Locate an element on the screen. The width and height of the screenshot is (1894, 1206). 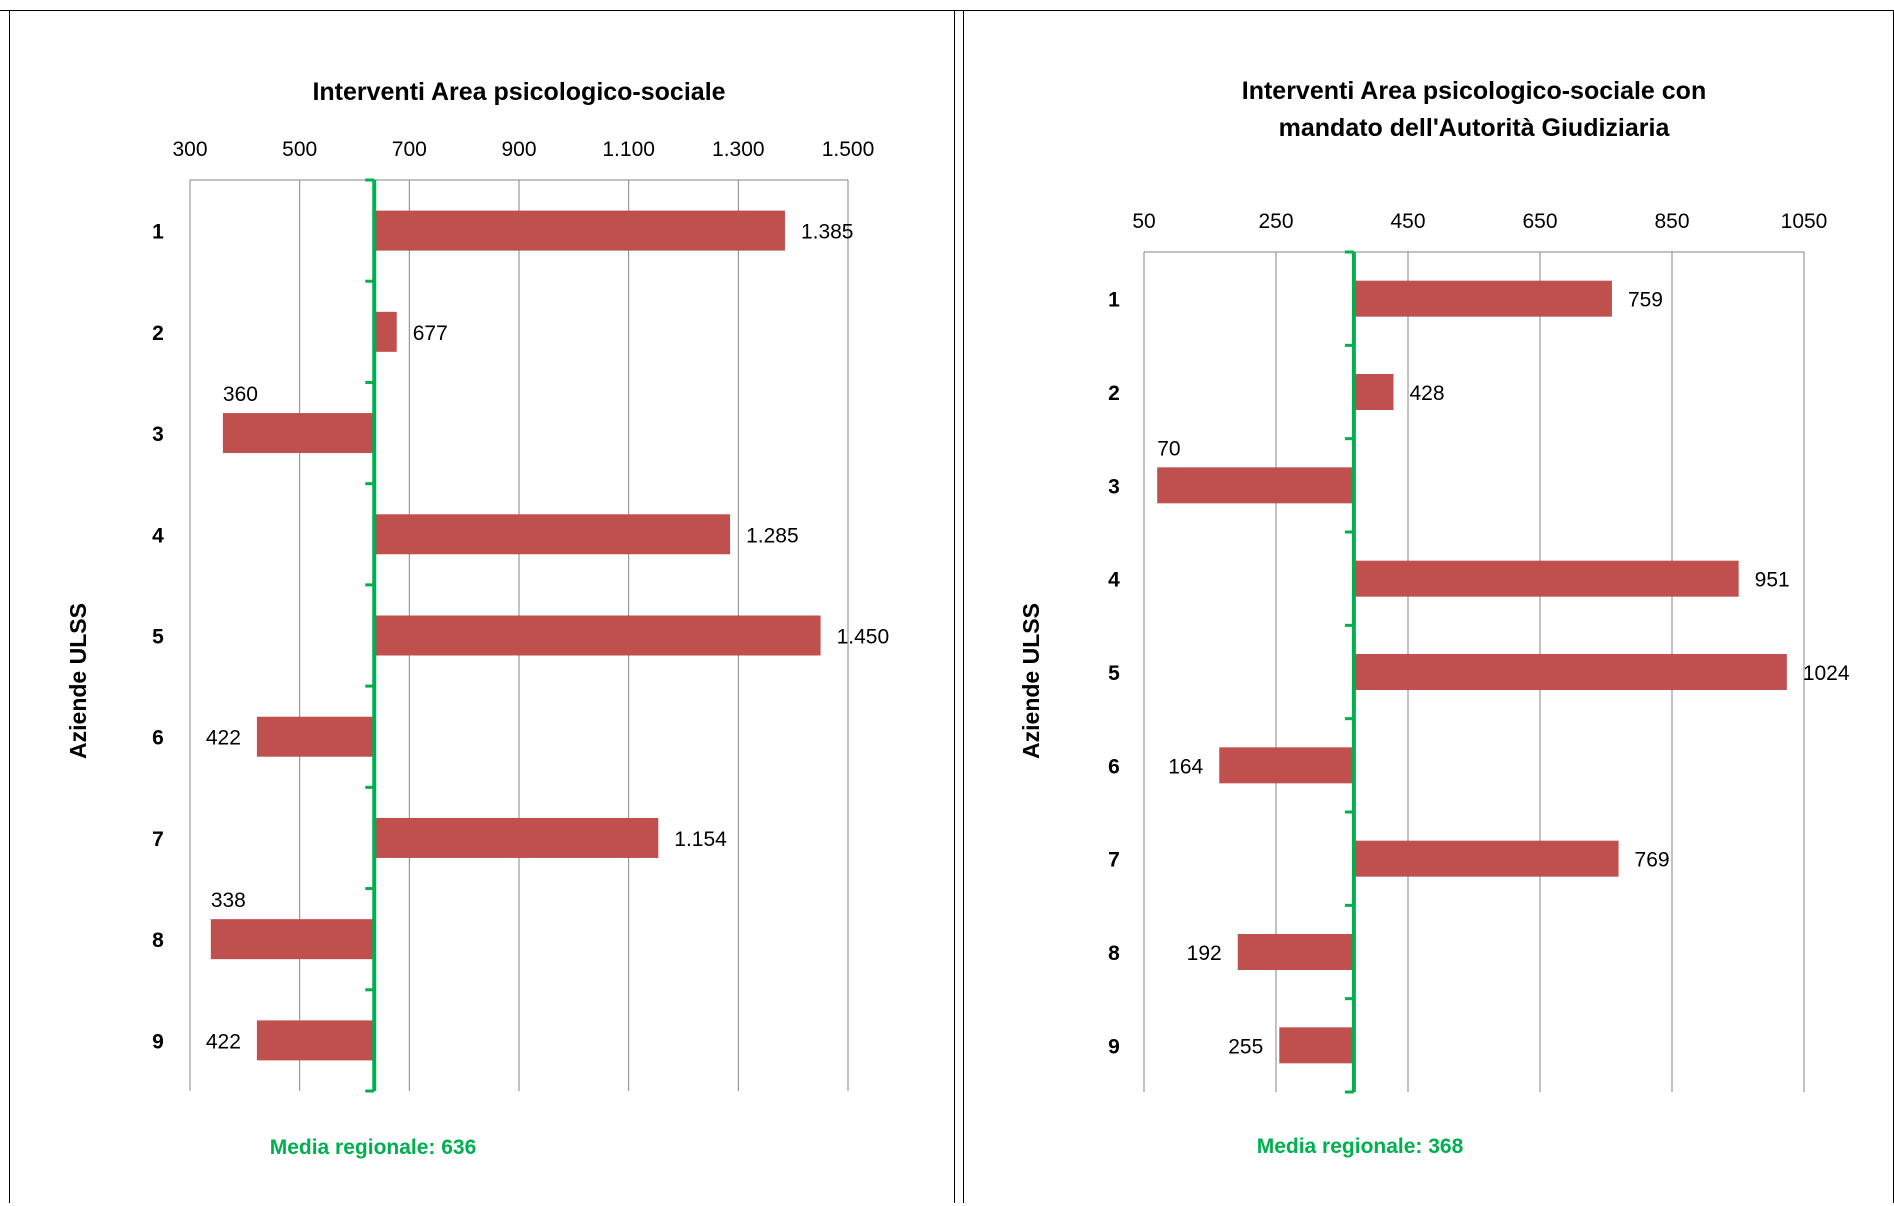
chart-title-line: Interventi Area psicologico-sociale con is located at coordinates (1474, 91).